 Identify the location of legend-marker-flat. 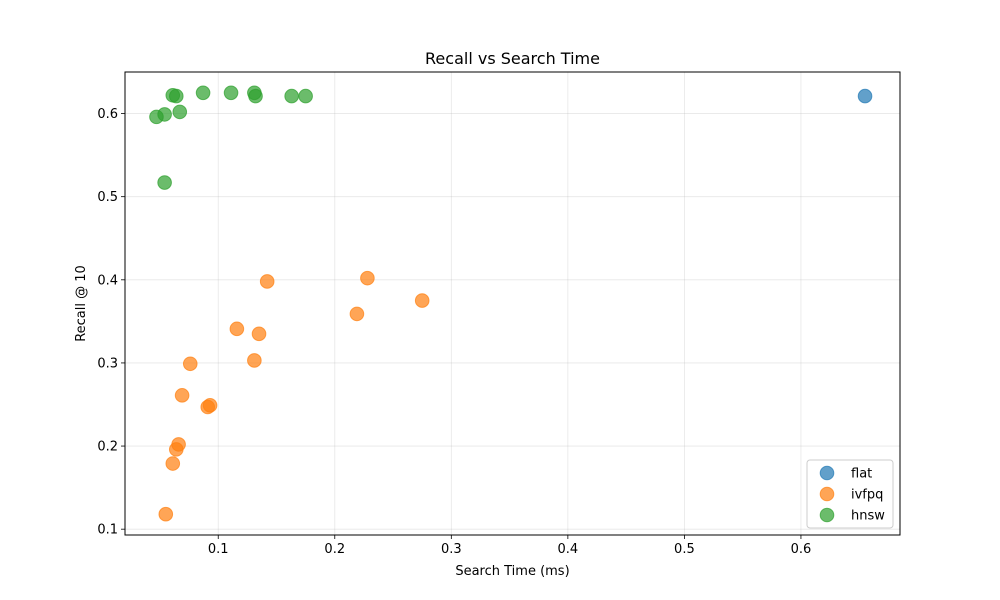
(827, 473).